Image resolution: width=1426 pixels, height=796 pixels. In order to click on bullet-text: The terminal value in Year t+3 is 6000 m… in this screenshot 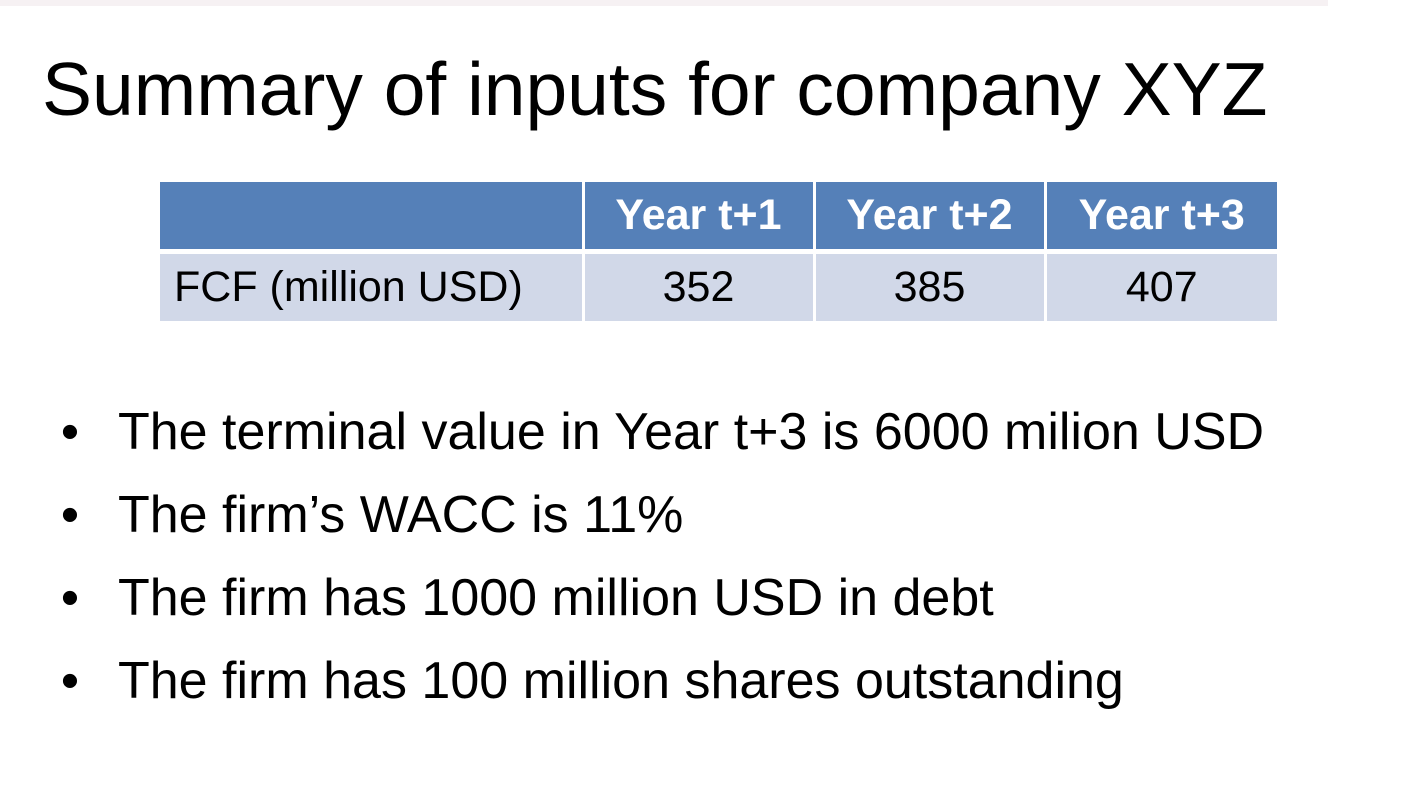, I will do `click(691, 432)`.